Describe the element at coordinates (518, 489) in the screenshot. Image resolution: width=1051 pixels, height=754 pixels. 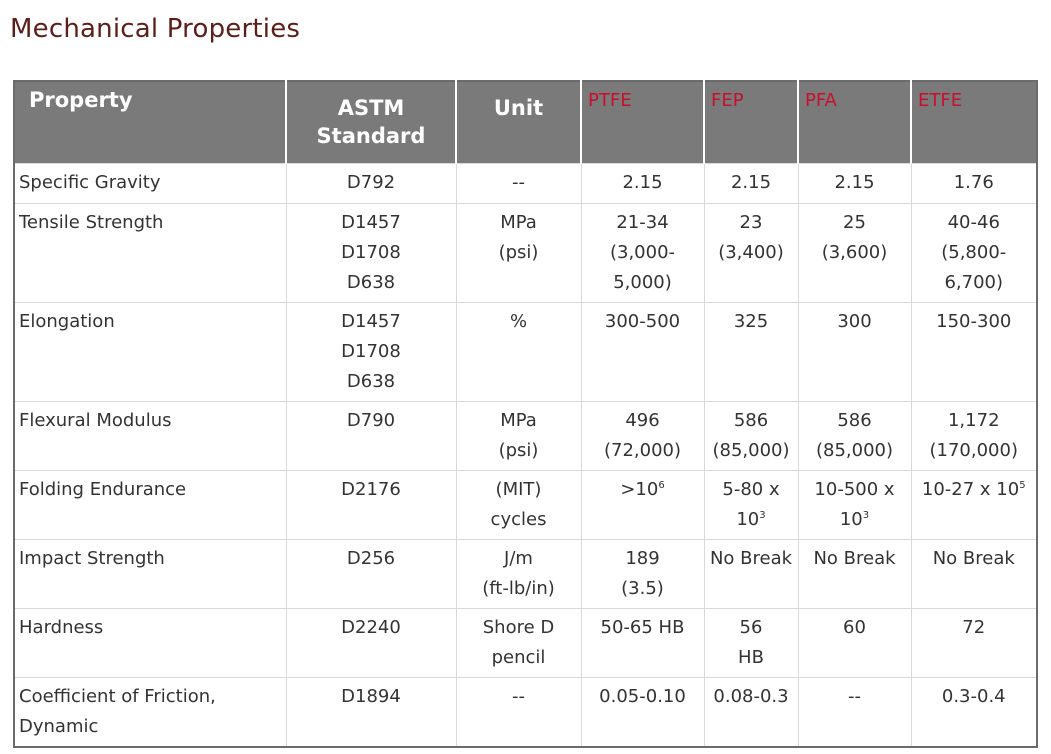
I see `cell-text: (MIT)` at that location.